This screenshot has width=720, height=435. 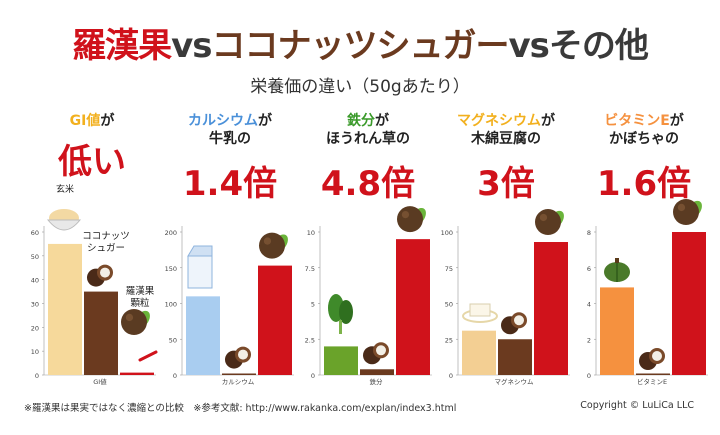 What do you see at coordinates (106, 248) in the screenshot?
I see `label-coconut-sugar-2: シュガー` at bounding box center [106, 248].